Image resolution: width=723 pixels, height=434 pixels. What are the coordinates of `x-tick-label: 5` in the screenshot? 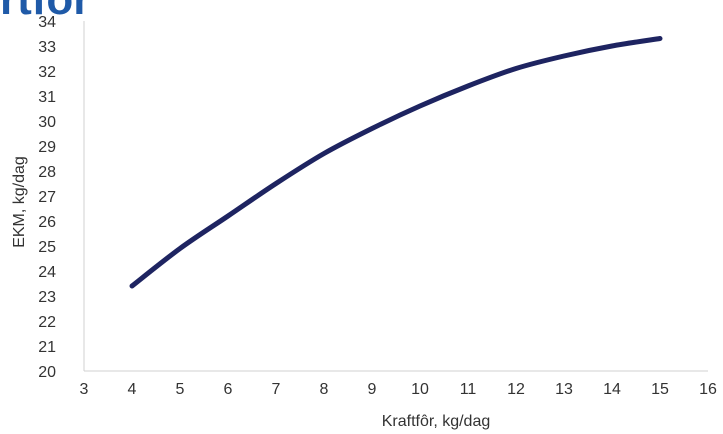 It's located at (180, 389).